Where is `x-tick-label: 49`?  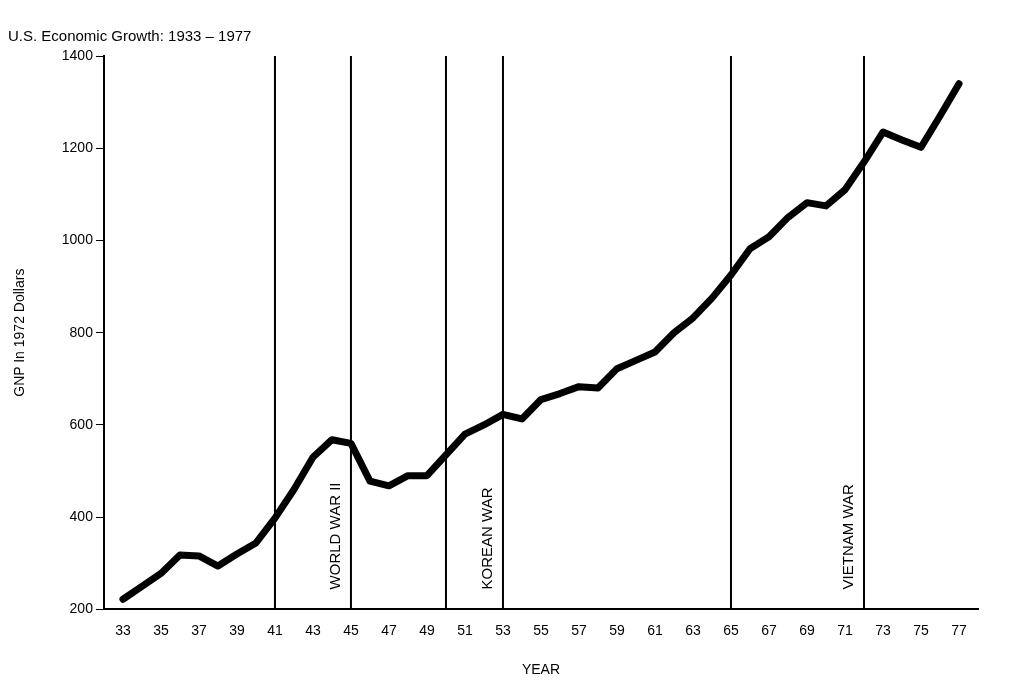 x-tick-label: 49 is located at coordinates (427, 629).